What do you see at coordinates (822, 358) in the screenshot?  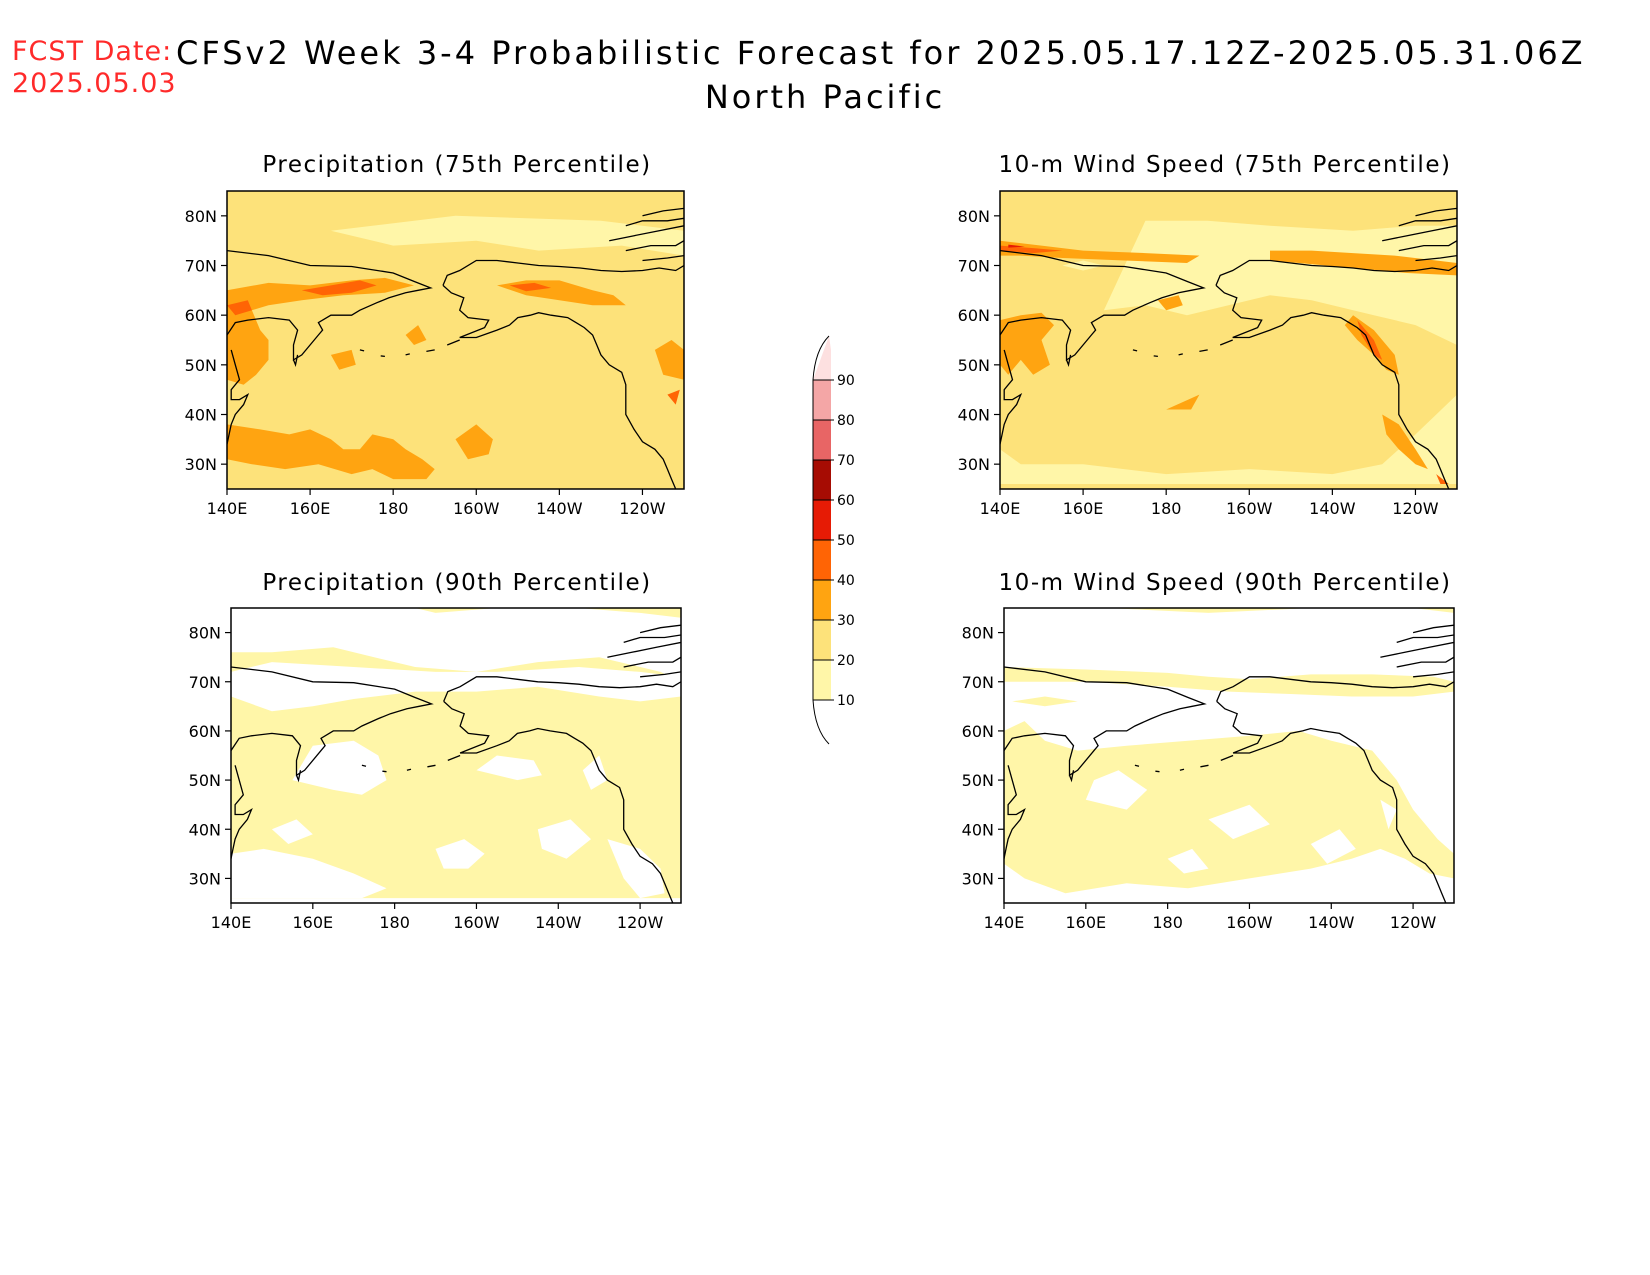 I see `colorbar-cap-top` at bounding box center [822, 358].